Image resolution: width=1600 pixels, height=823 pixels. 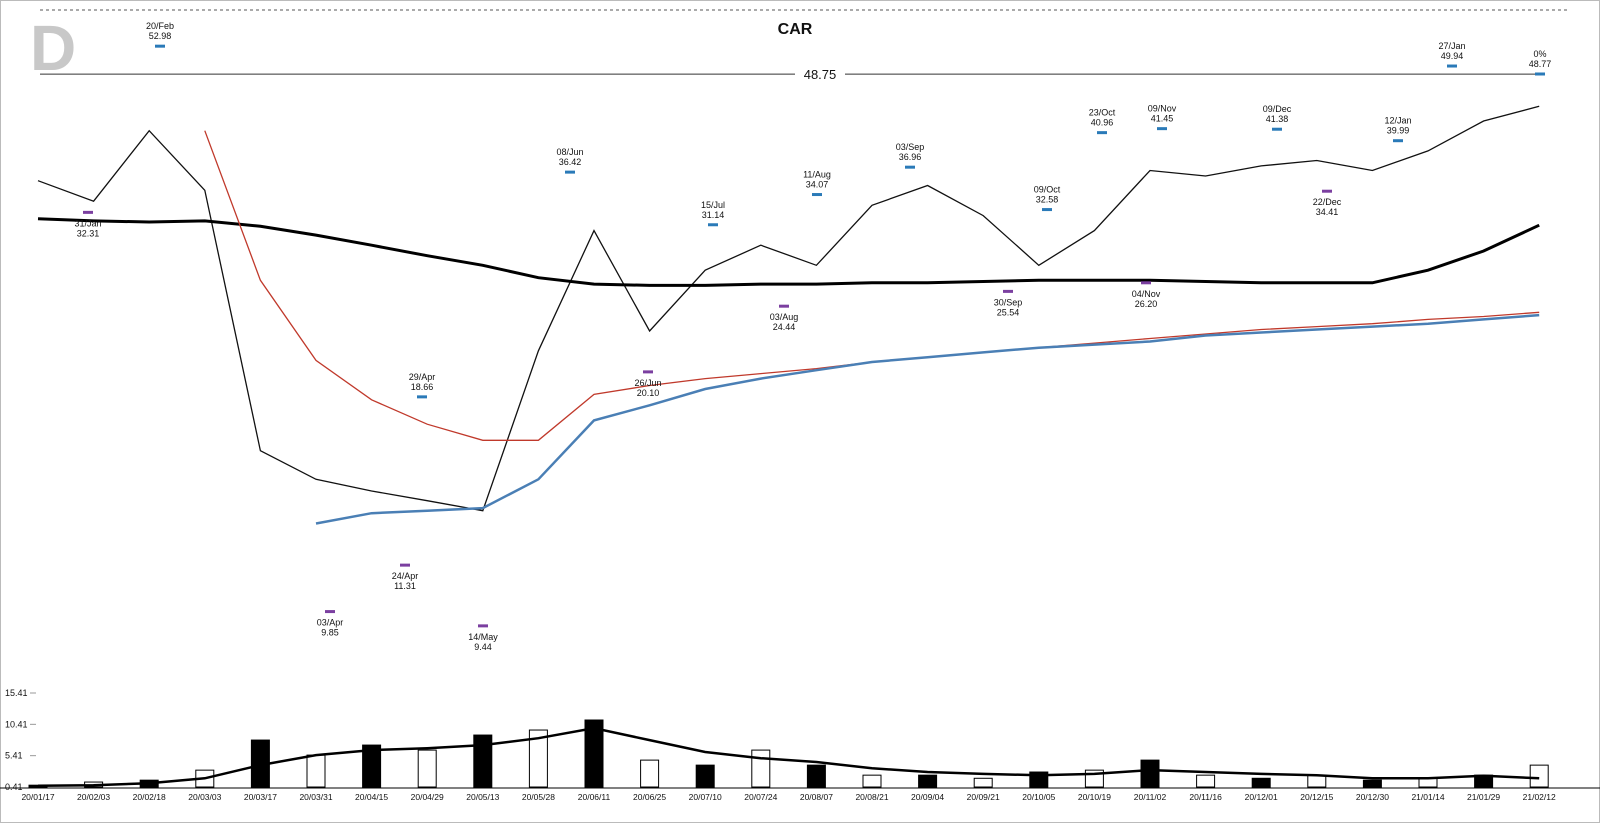 What do you see at coordinates (784, 327) in the screenshot?
I see `annotation-value: 24.44` at bounding box center [784, 327].